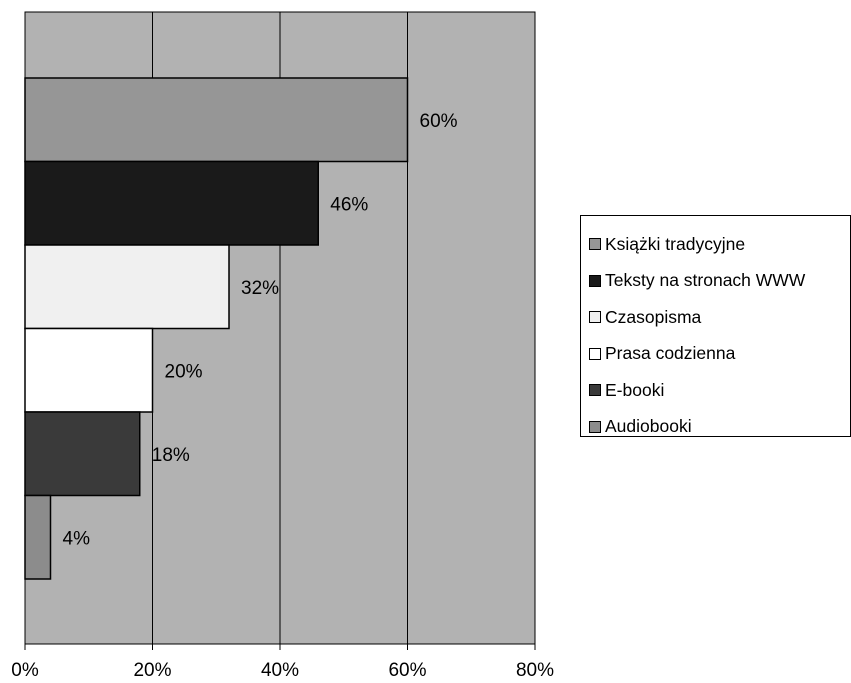 The image size is (851, 683). What do you see at coordinates (719, 427) in the screenshot?
I see `legend-item: Audiobooki` at bounding box center [719, 427].